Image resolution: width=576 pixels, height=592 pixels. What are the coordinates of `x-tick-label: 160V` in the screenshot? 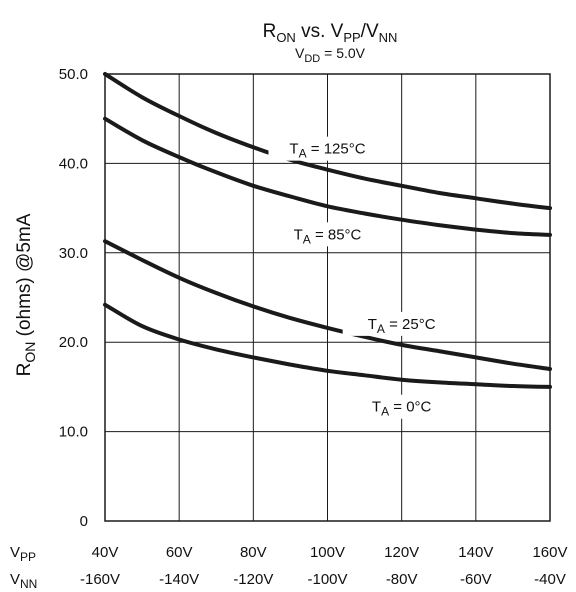 It's located at (549, 552).